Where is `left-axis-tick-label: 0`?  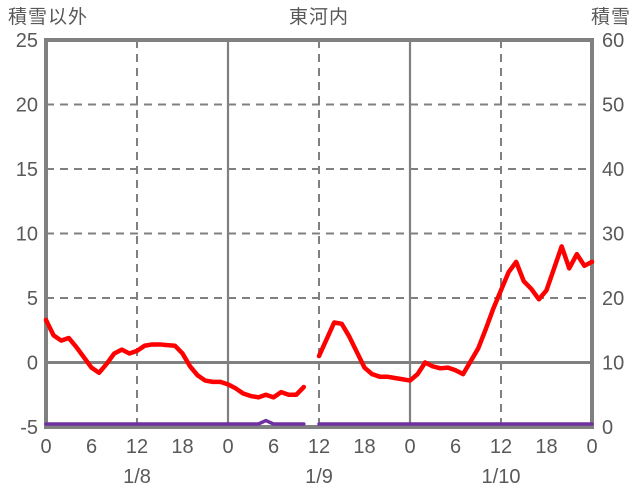 left-axis-tick-label: 0 is located at coordinates (32, 364).